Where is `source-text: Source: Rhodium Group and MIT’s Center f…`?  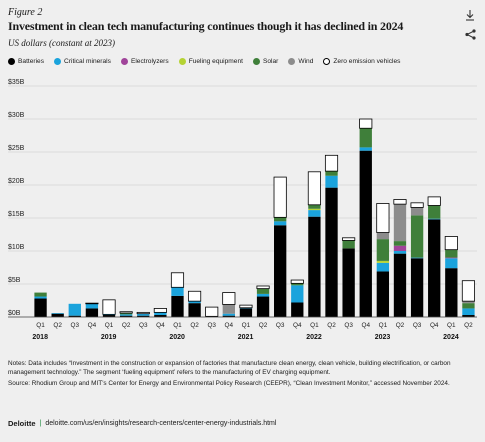
source-text: Source: Rhodium Group and MIT’s Center f… is located at coordinates (229, 384).